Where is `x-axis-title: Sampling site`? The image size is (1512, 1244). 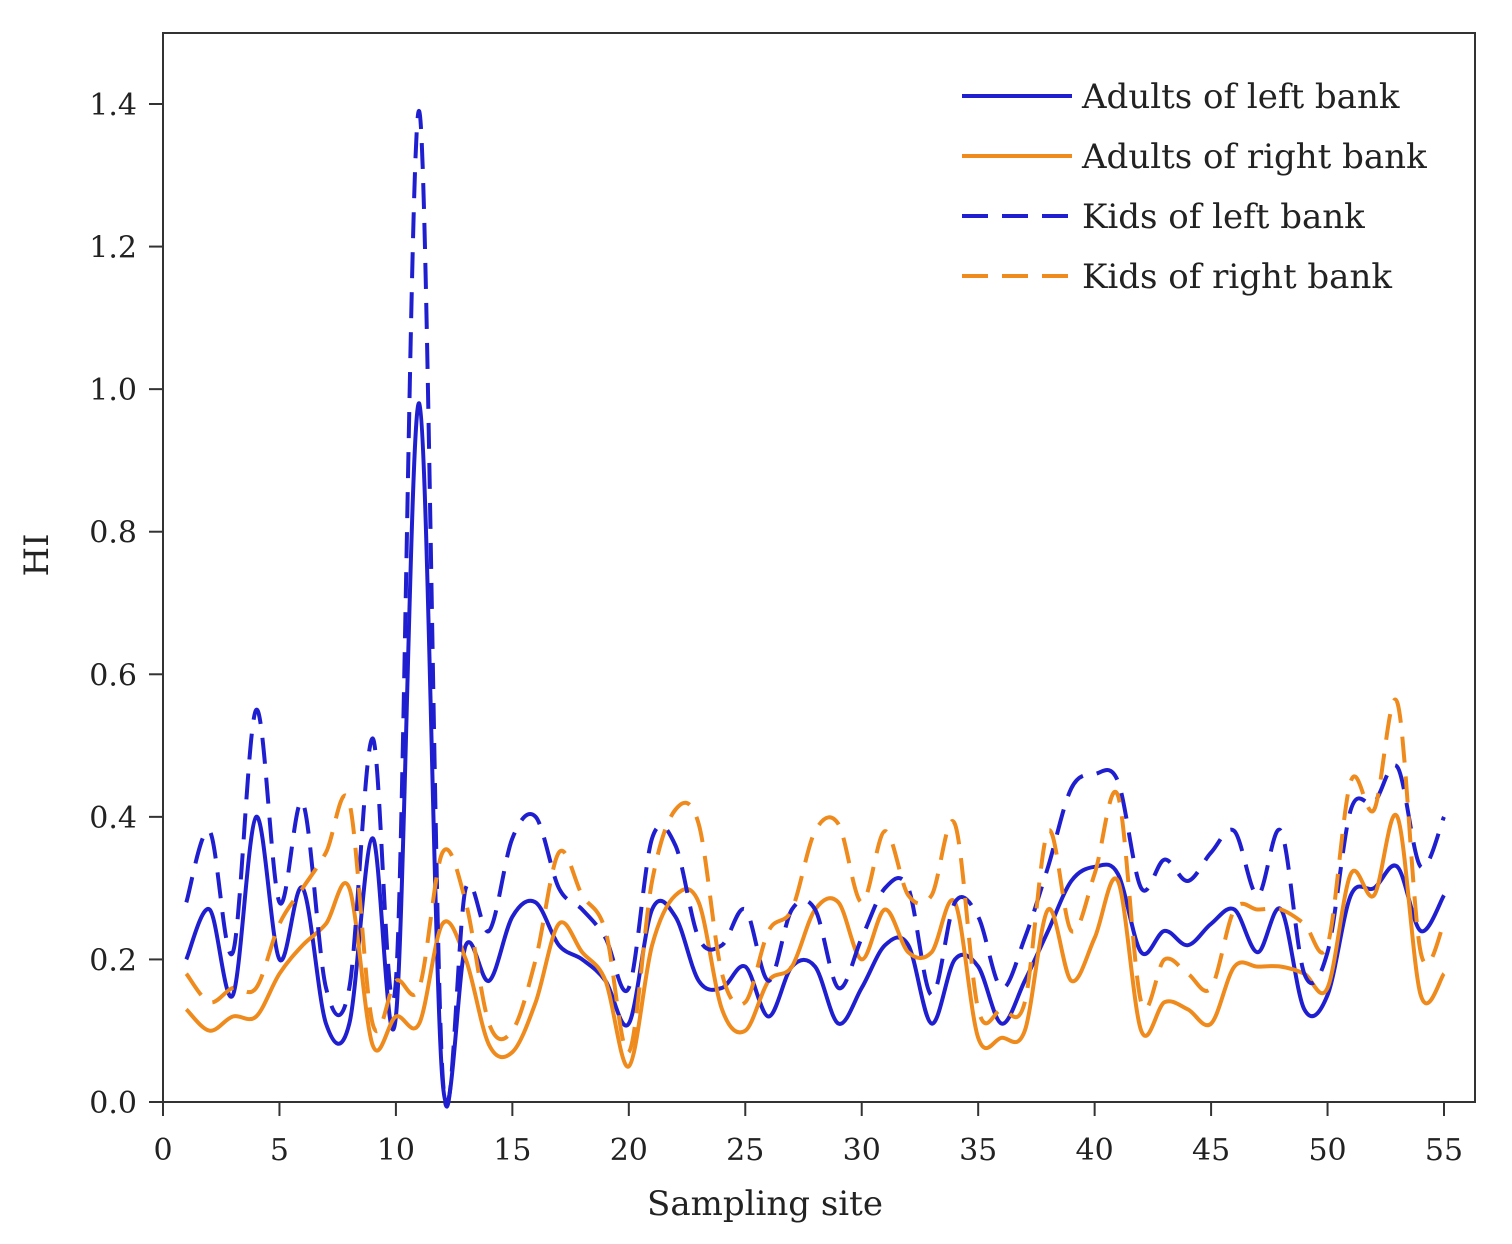
x-axis-title: Sampling site is located at coordinates (765, 1204).